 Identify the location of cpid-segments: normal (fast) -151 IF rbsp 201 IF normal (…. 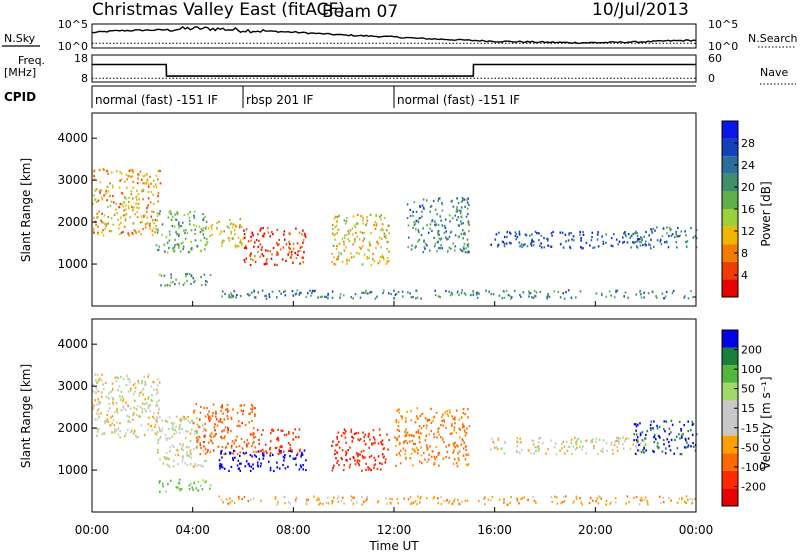
(305, 97).